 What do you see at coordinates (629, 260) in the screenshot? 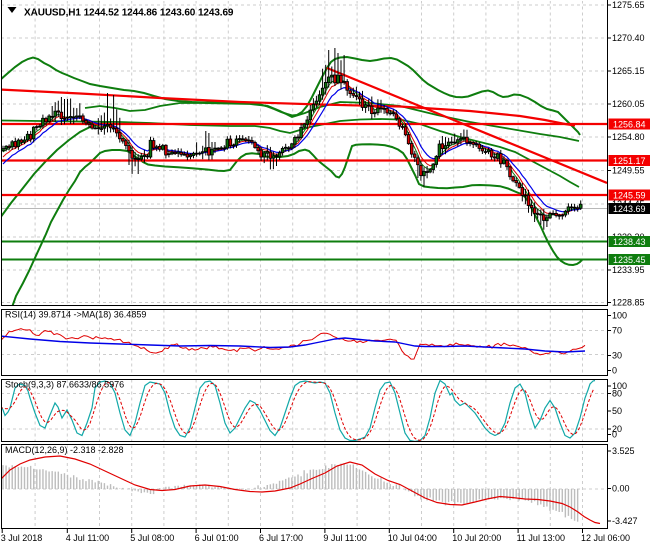
I see `svg-text: 1235.45` at bounding box center [629, 260].